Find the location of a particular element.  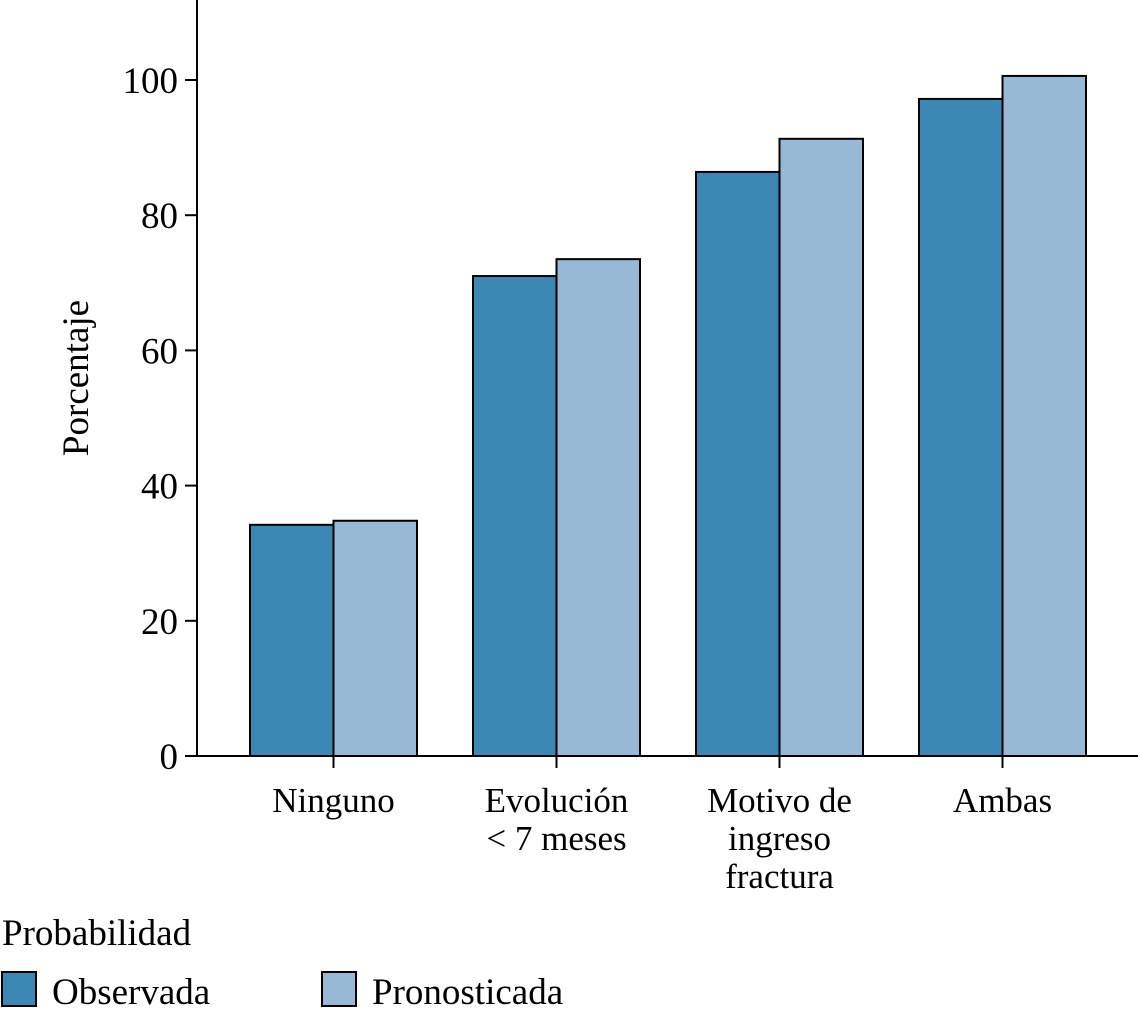

y-tick-label: 20 is located at coordinates (159, 622).